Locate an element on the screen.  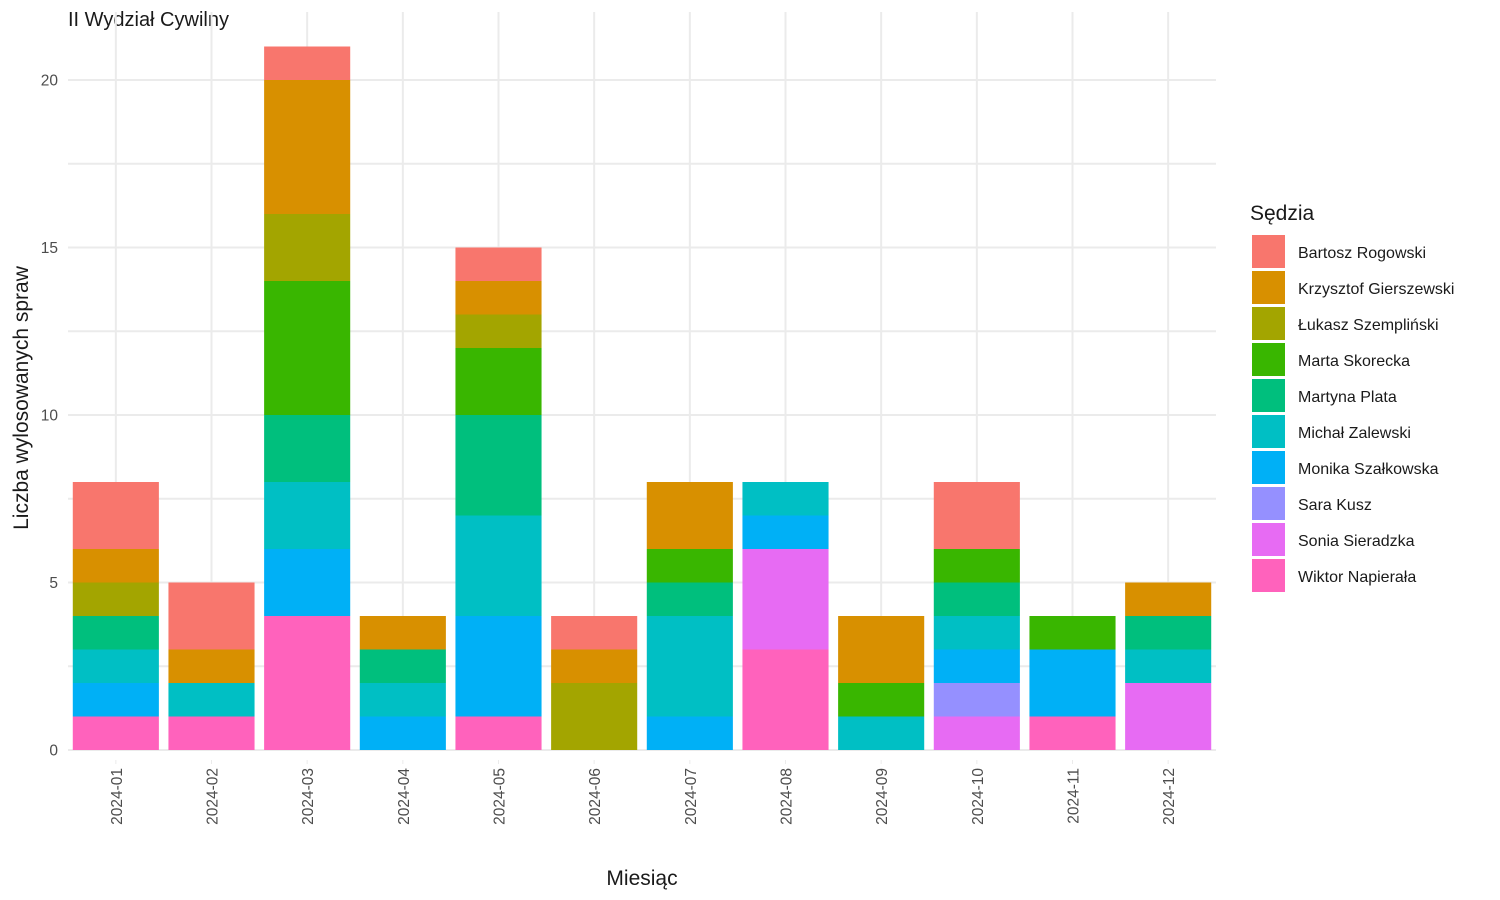
legend-label: Martyna Plata is located at coordinates (1347, 397).